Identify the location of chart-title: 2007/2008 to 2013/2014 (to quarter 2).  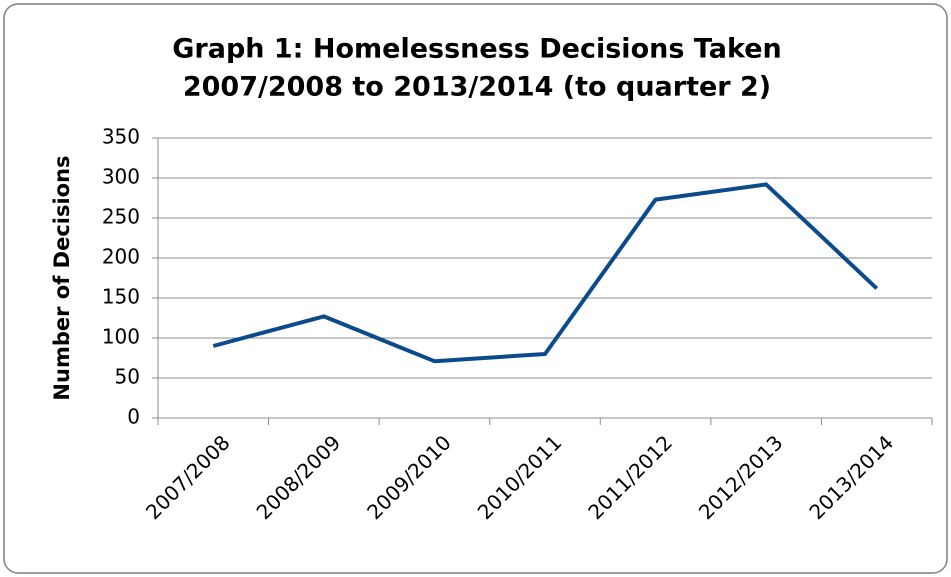
(477, 87).